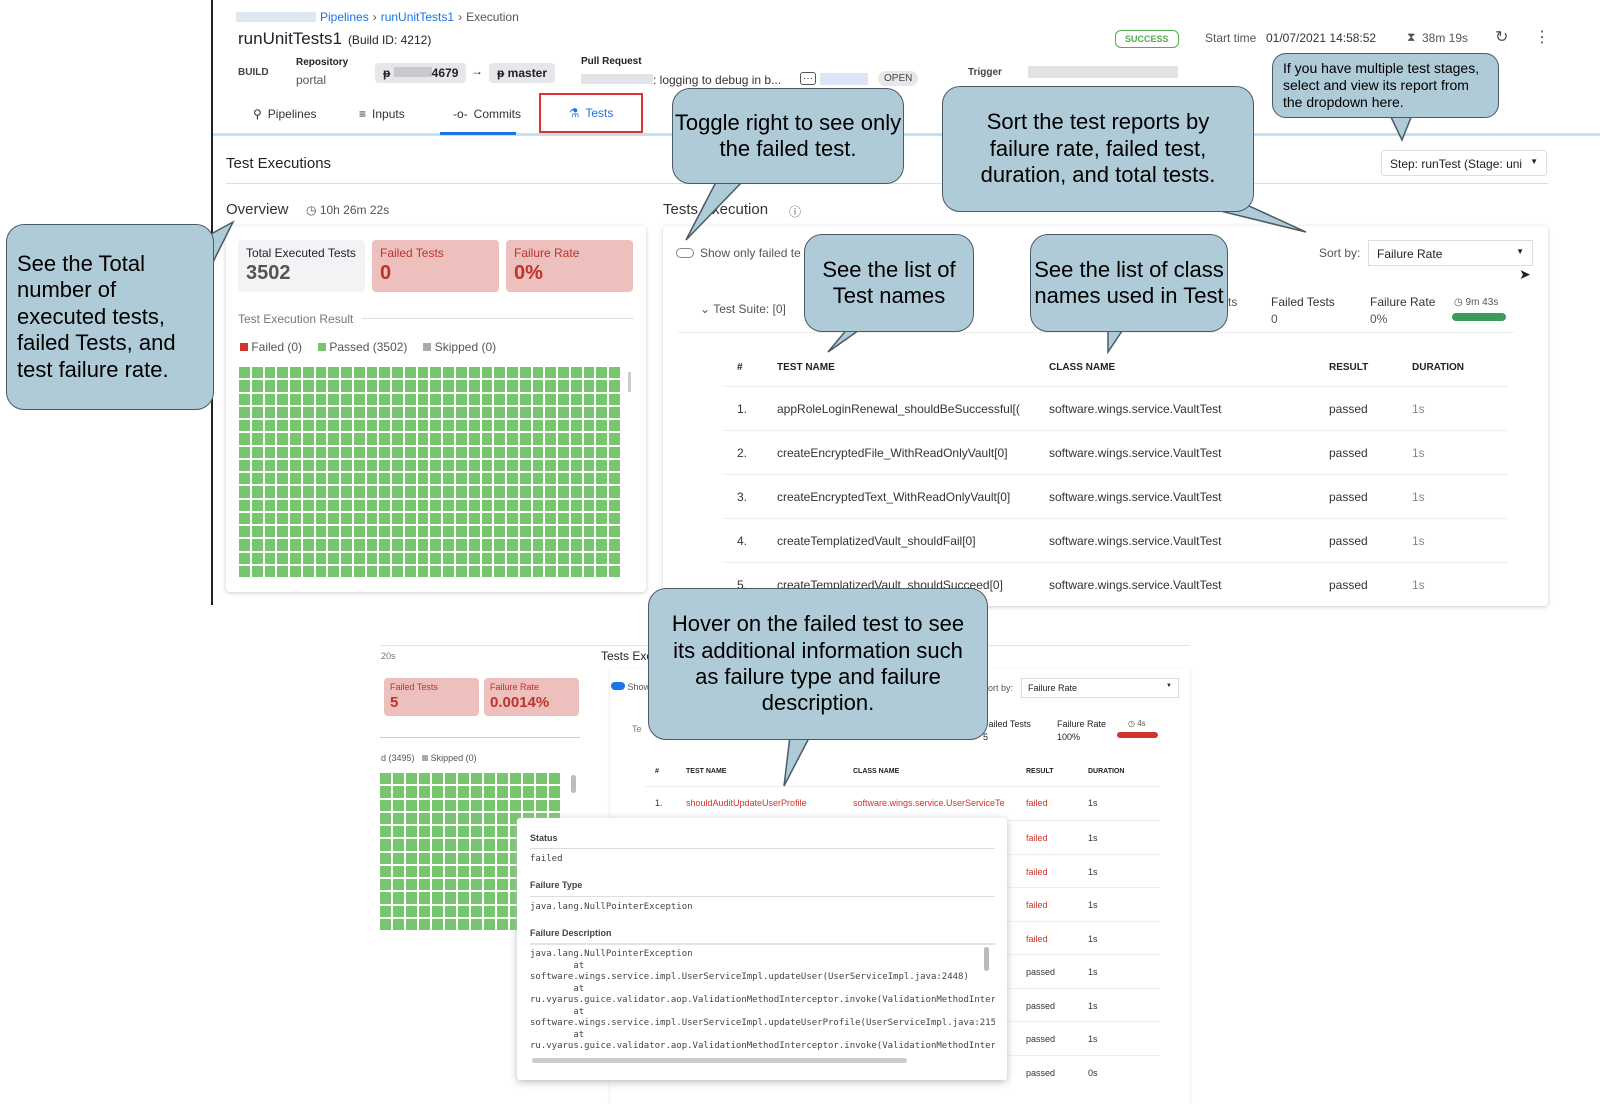 The height and width of the screenshot is (1104, 1600). Describe the element at coordinates (296, 319) in the screenshot. I see `result-title: Test Execution Result` at that location.